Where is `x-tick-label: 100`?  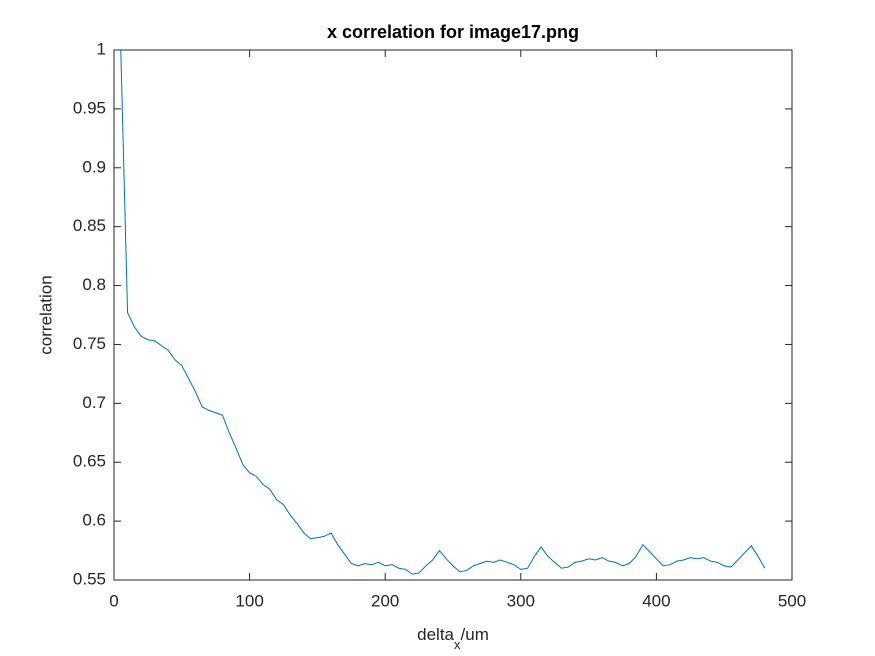 x-tick-label: 100 is located at coordinates (249, 600).